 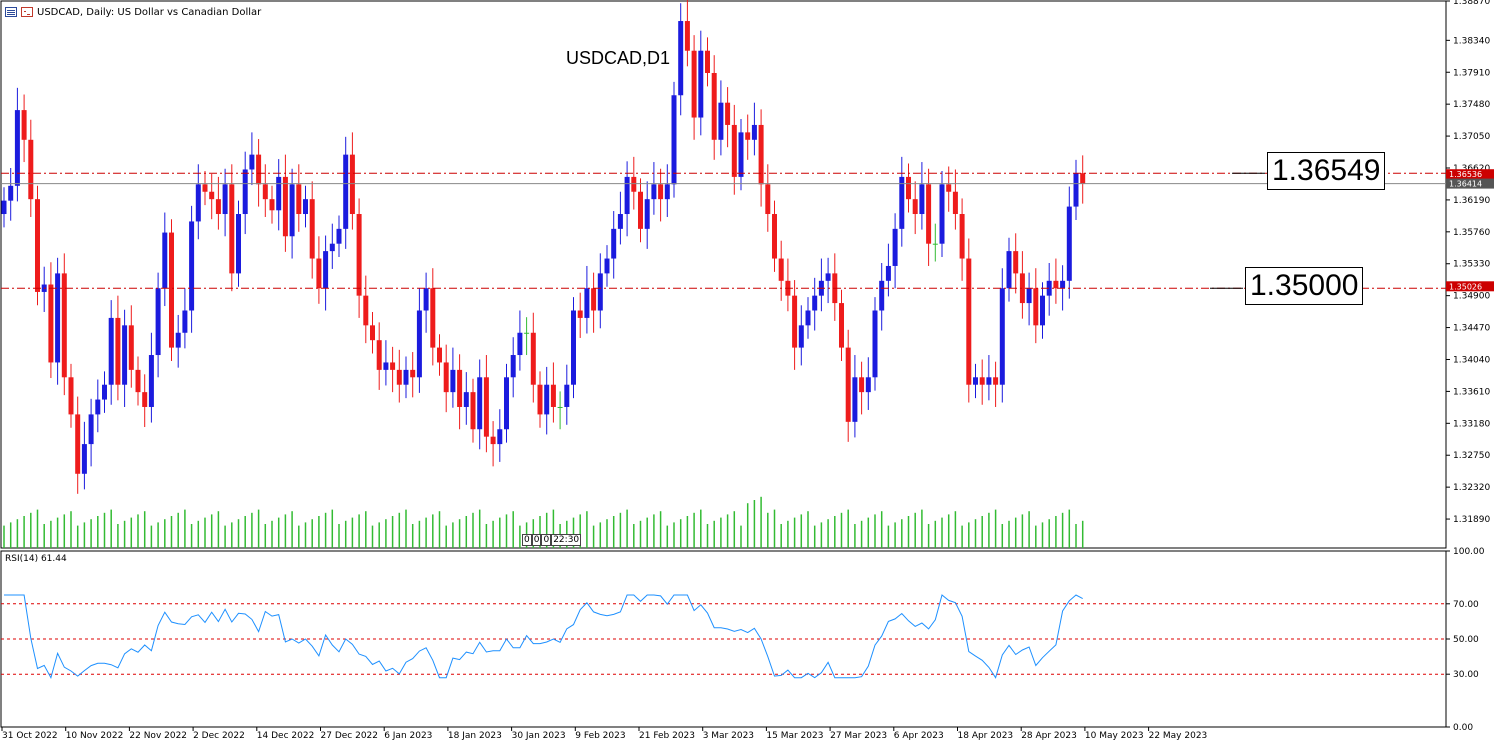 I want to click on rsi-tick-label: 0.00, so click(x=1463, y=728).